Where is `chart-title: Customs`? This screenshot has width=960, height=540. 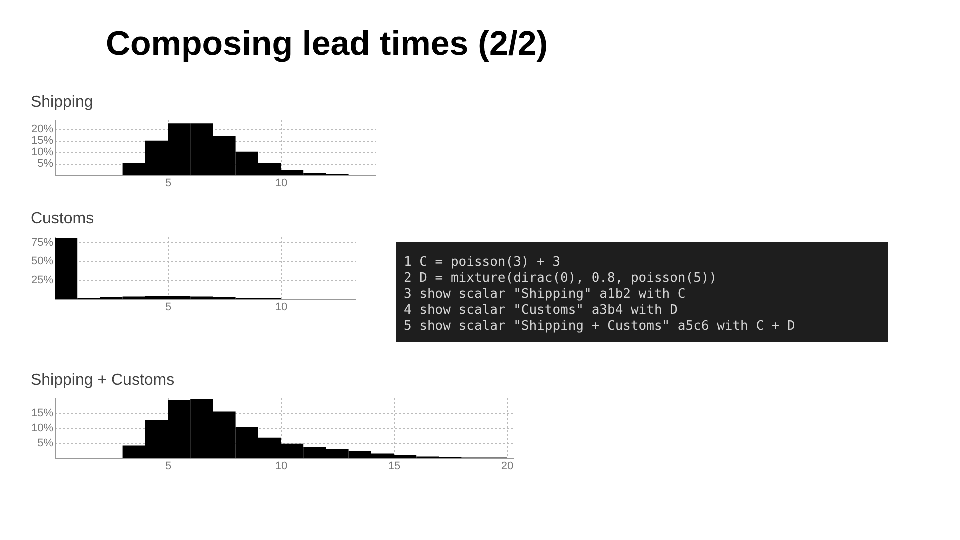
chart-title: Customs is located at coordinates (62, 219).